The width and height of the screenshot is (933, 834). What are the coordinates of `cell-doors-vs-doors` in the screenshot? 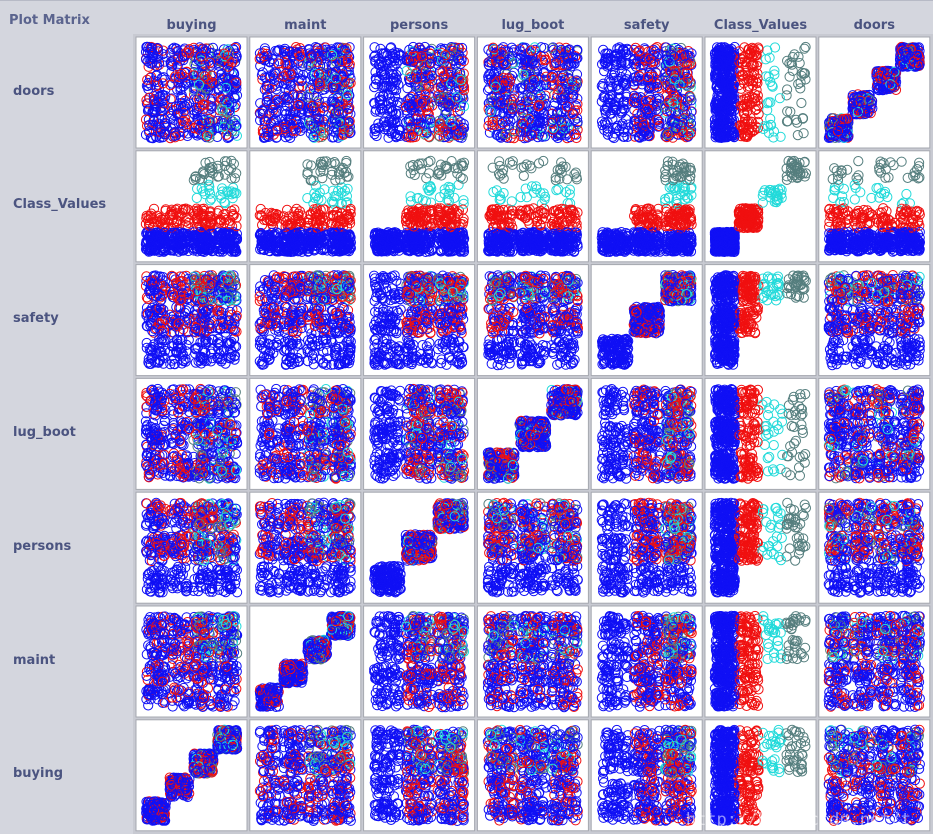 It's located at (874, 92).